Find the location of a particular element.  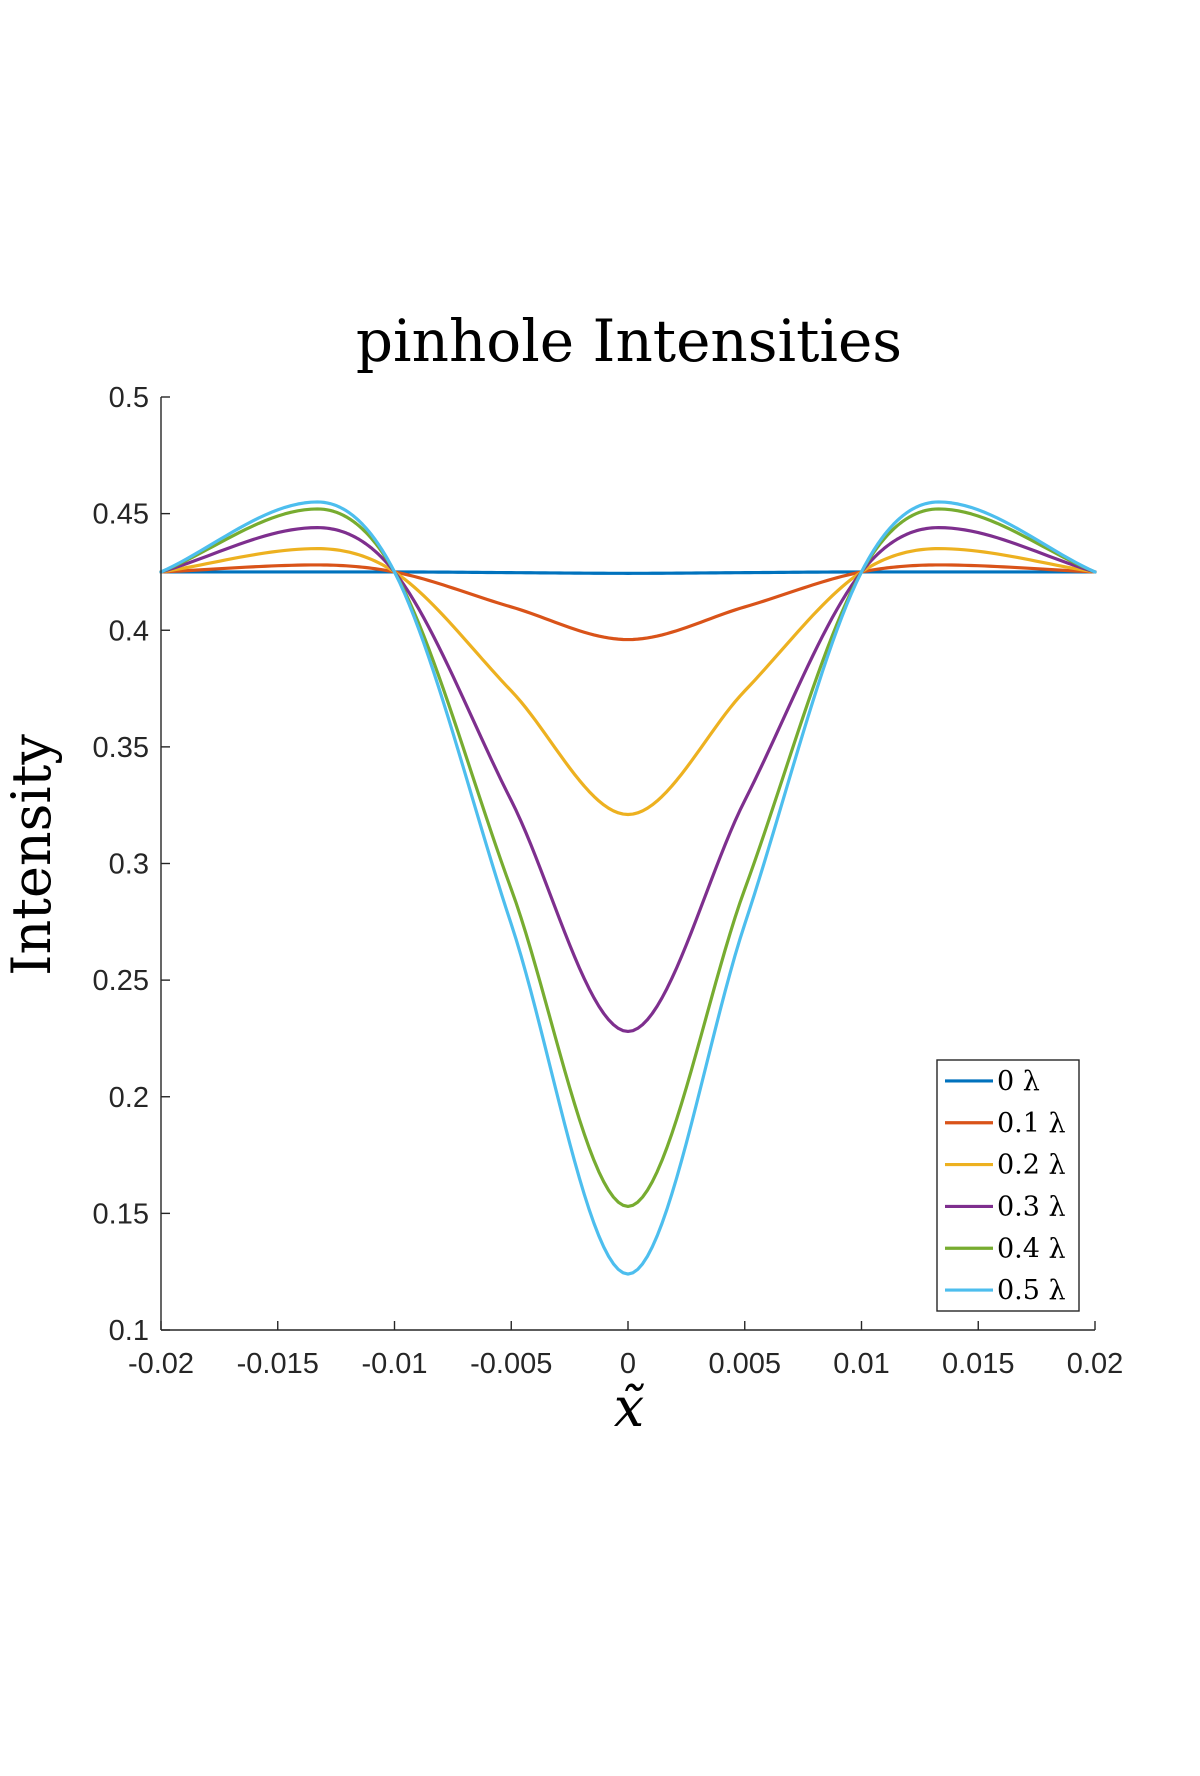

chart-title: pinhole Intensities is located at coordinates (629, 341).